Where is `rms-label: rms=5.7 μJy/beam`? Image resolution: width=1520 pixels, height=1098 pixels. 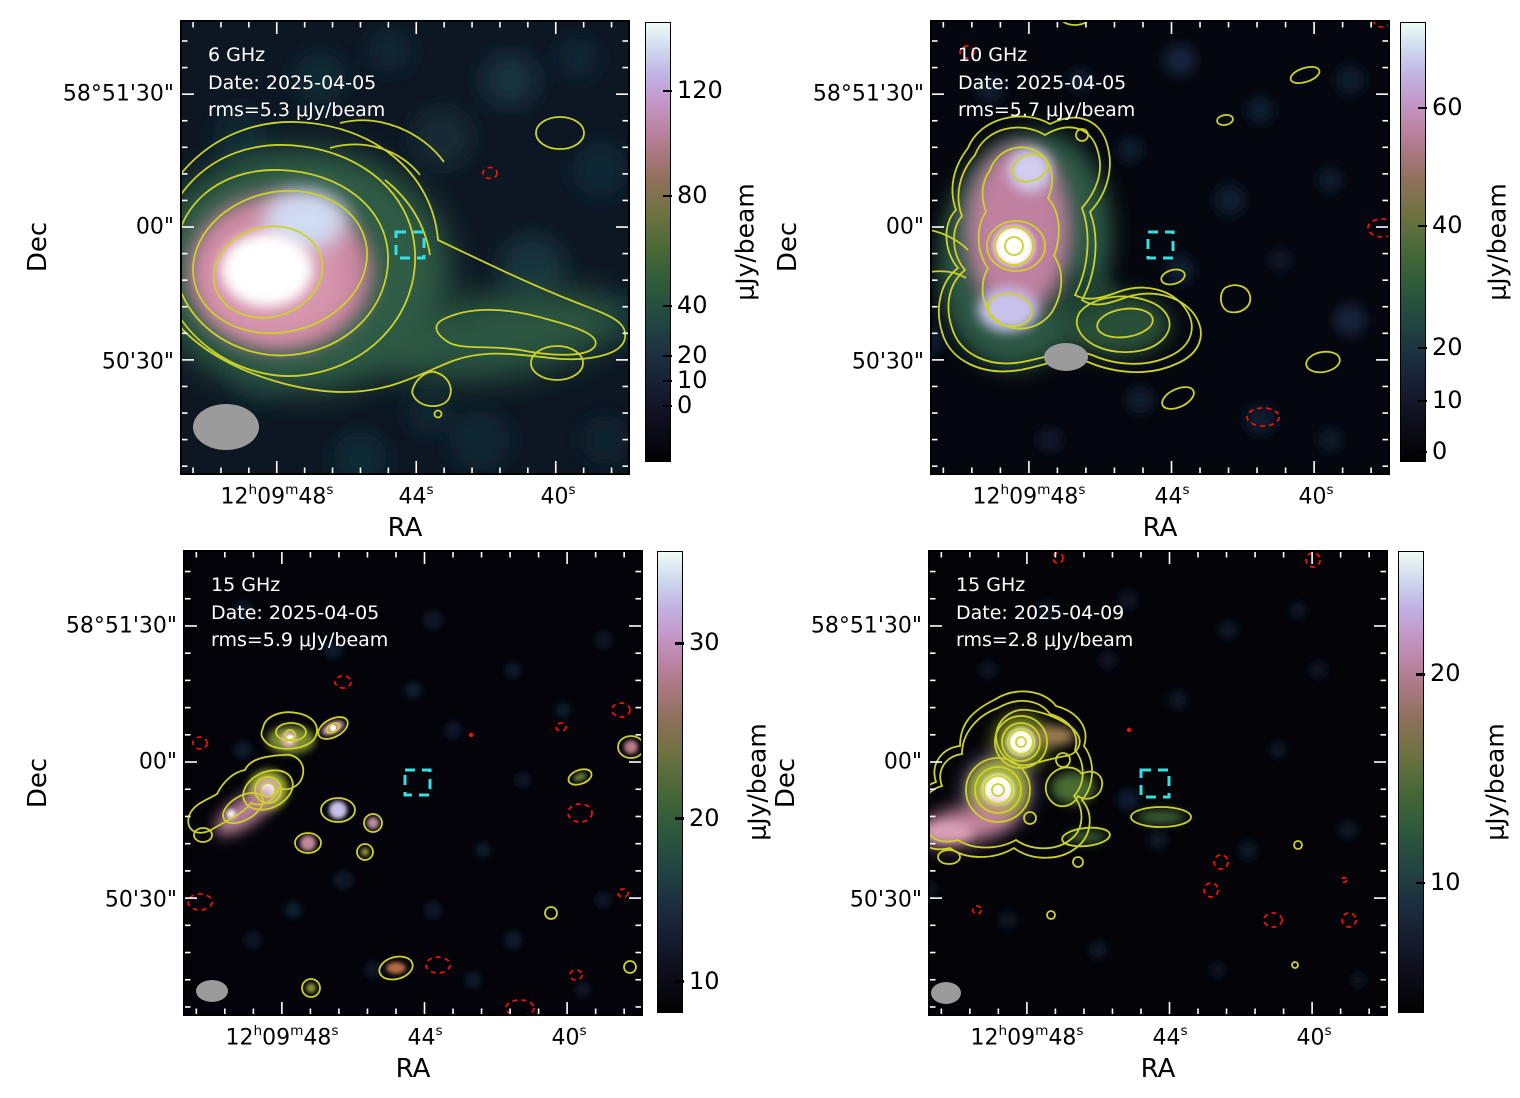
rms-label: rms=5.7 μJy/beam is located at coordinates (1047, 110).